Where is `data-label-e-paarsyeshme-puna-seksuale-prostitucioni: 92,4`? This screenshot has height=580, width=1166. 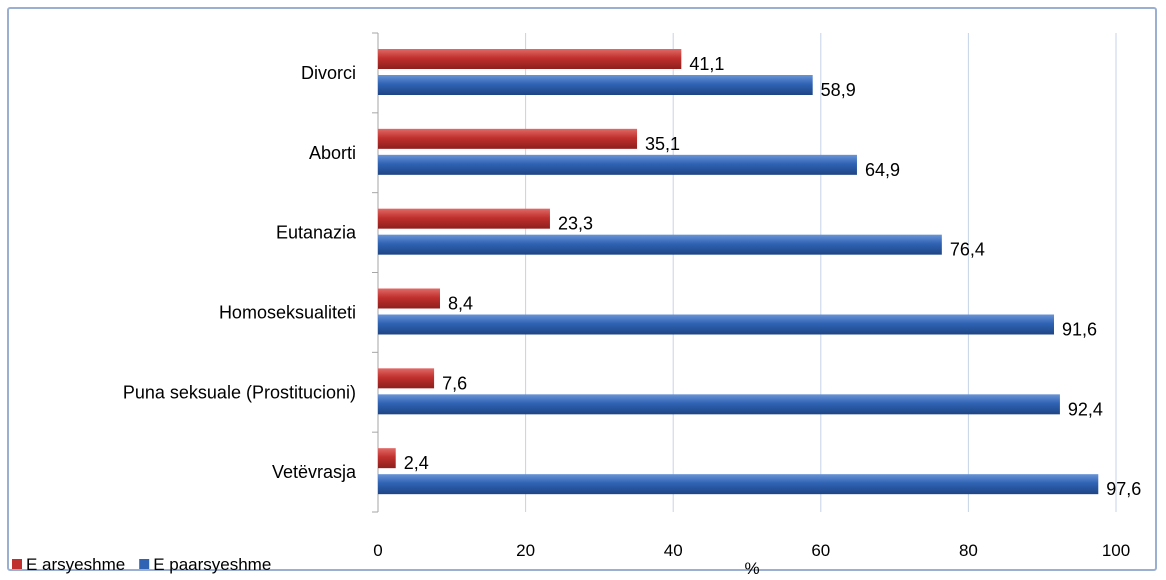
data-label-e-paarsyeshme-puna-seksuale-prostitucioni: 92,4 is located at coordinates (1085, 409).